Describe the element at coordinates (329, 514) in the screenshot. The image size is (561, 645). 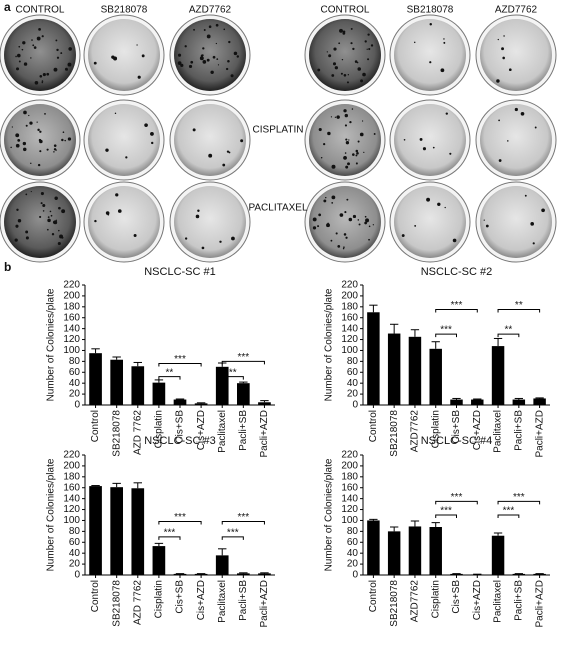
I see `y-axis-label: Number of Colonies/plate` at that location.